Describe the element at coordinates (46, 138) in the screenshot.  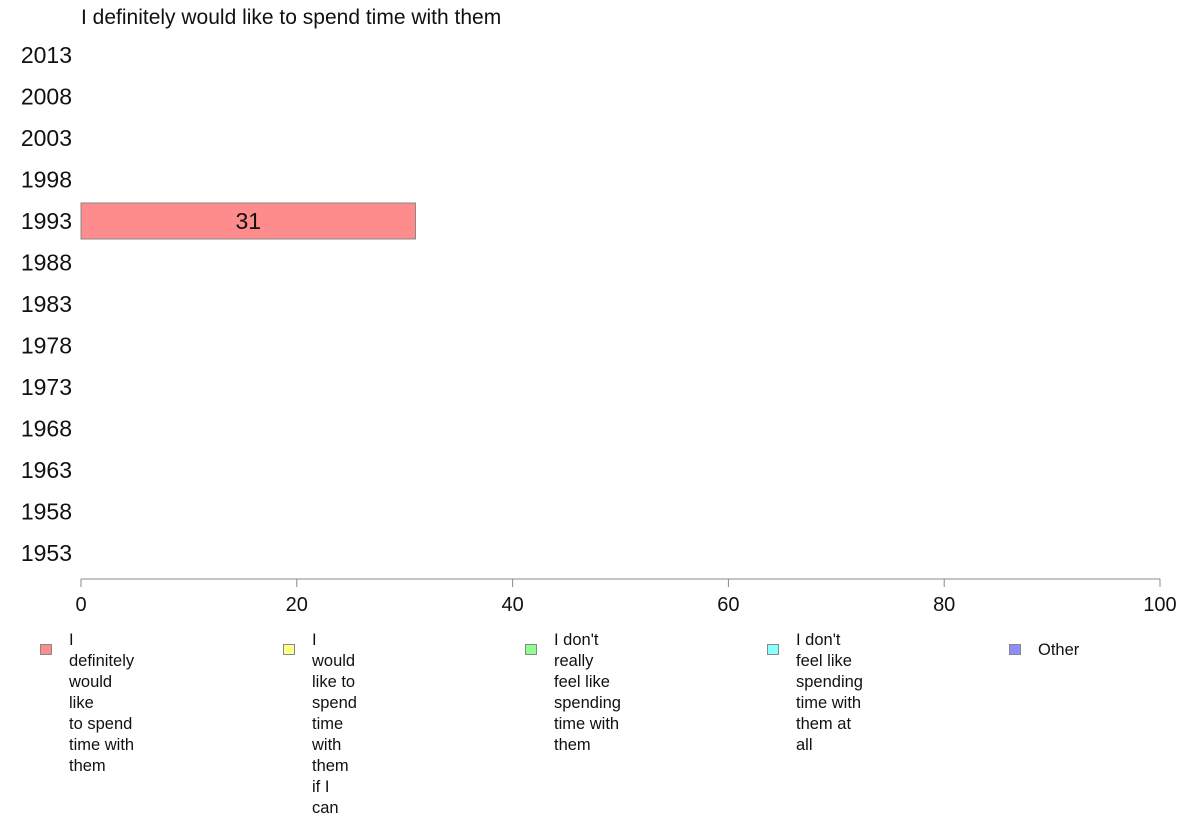
I see `category-label-2003: 2003` at that location.